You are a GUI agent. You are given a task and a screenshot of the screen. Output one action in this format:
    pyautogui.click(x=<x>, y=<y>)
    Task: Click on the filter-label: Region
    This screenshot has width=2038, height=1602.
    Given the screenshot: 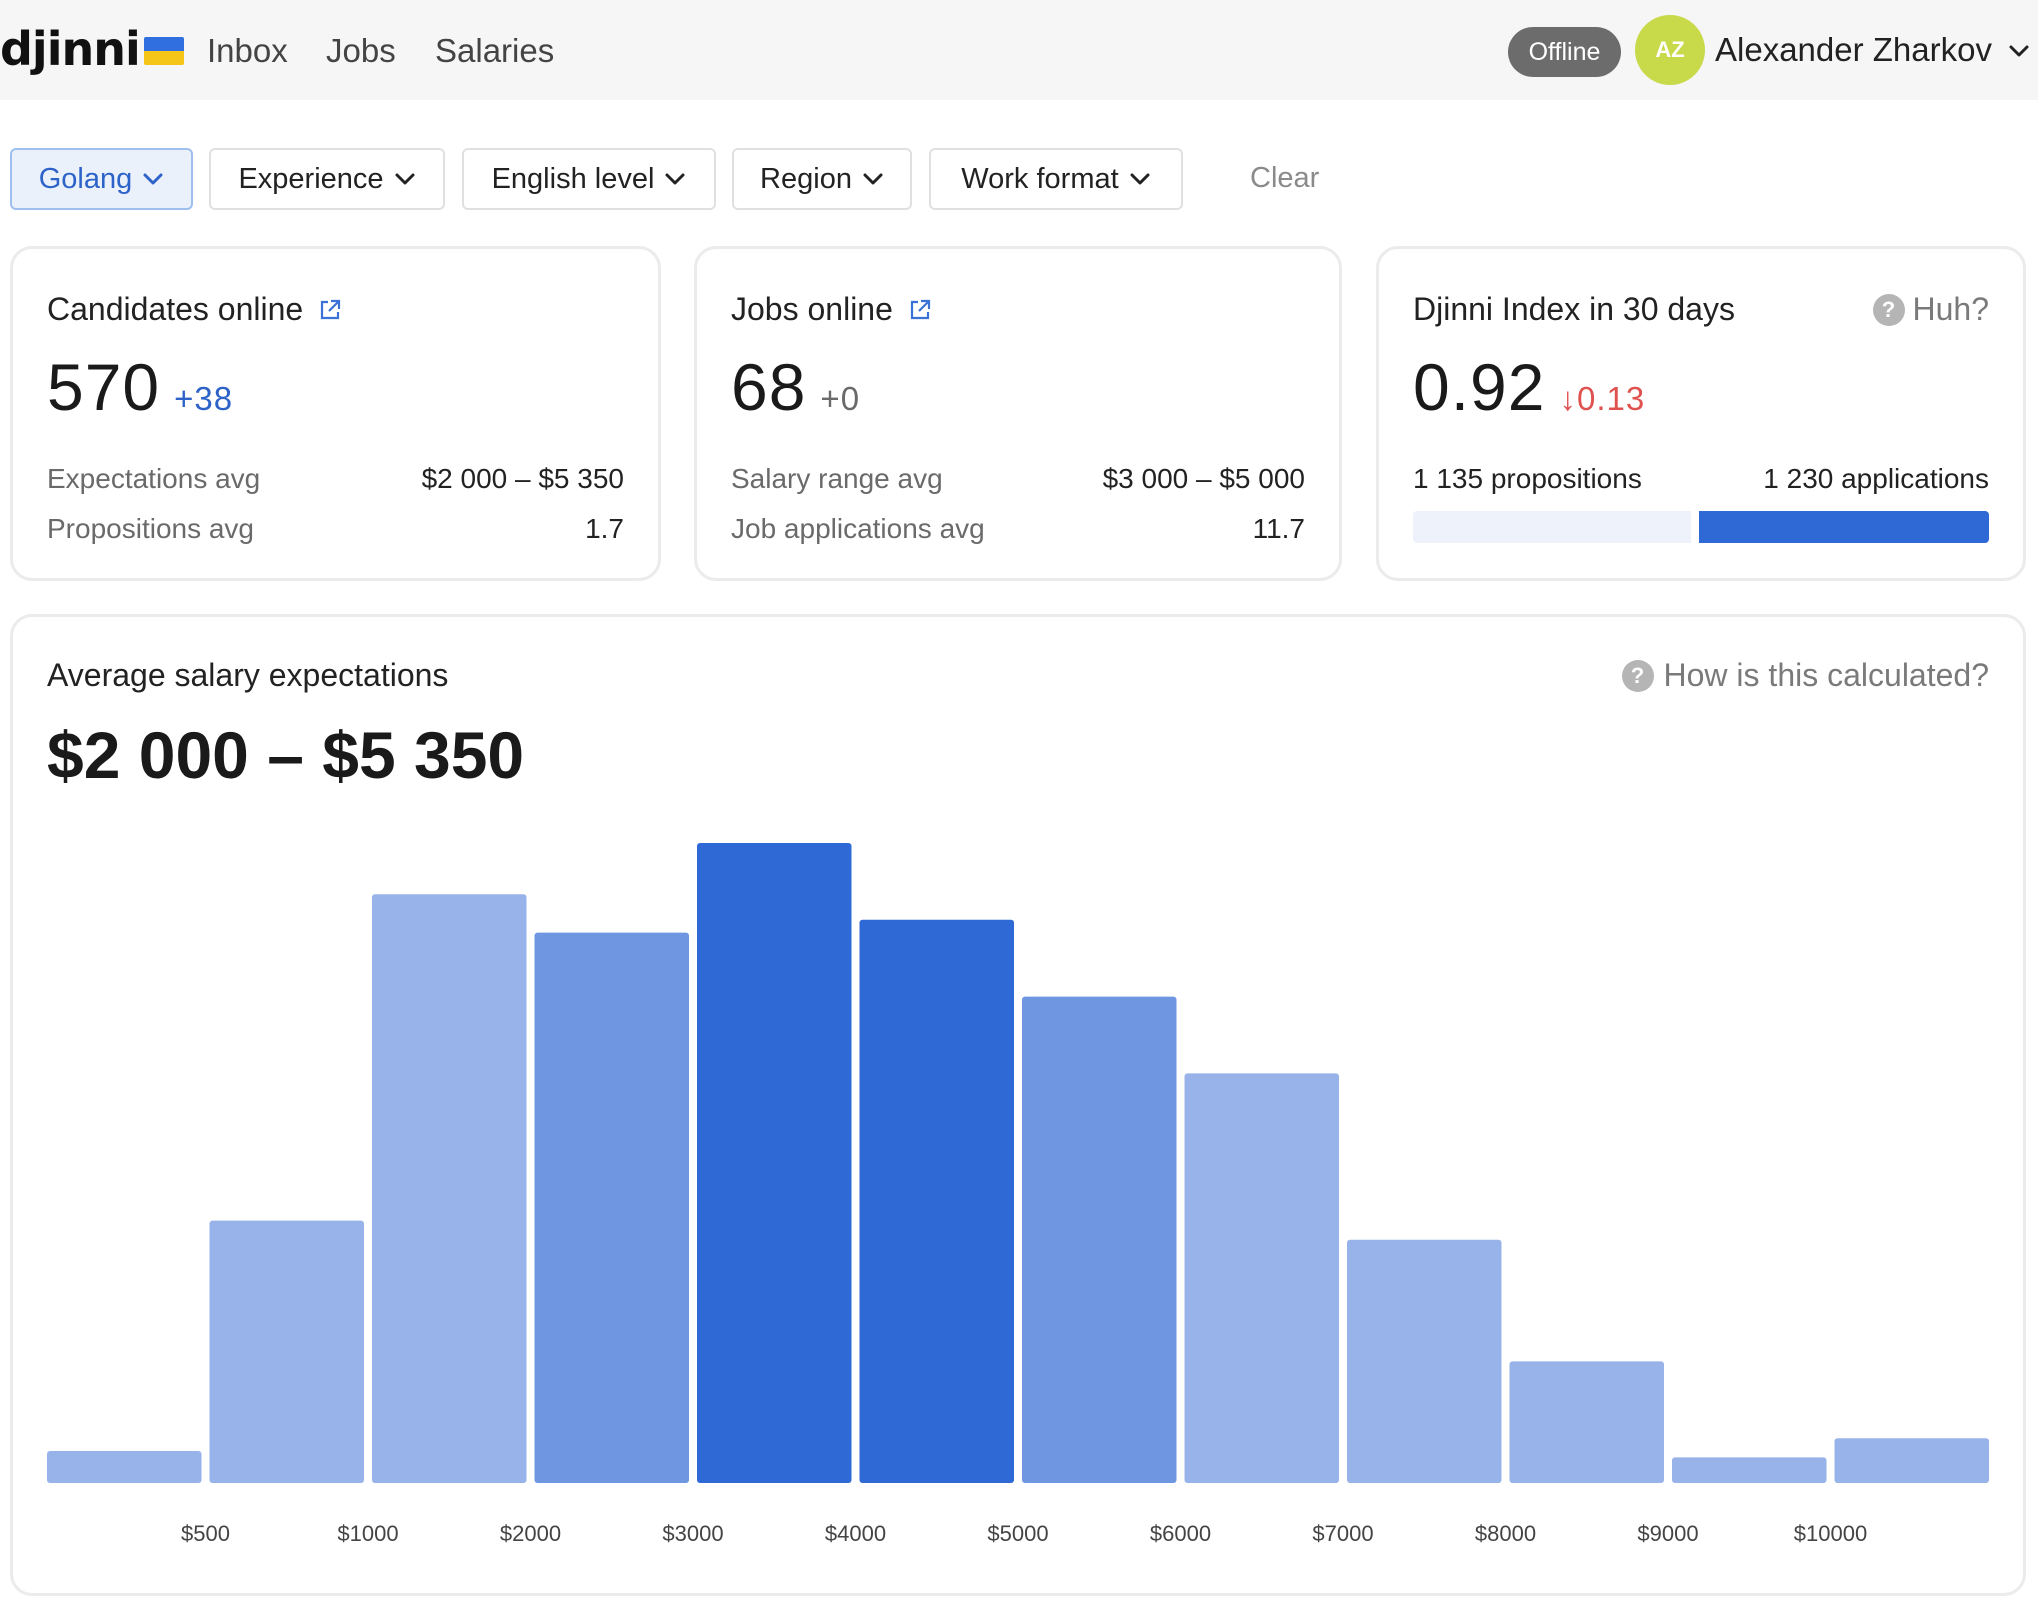 What is the action you would take?
    pyautogui.click(x=806, y=178)
    